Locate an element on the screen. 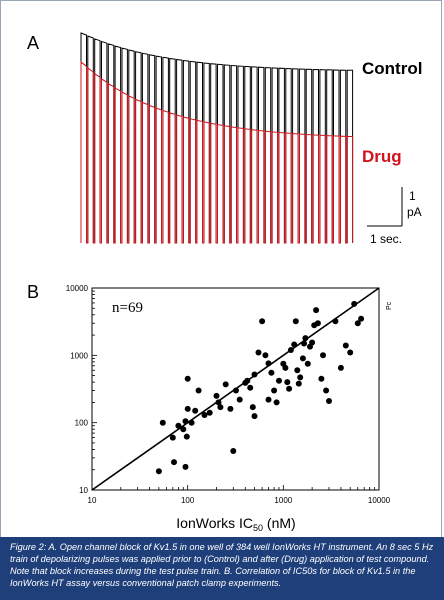 The width and height of the screenshot is (444, 600). scale-x-label: 1 sec. is located at coordinates (386, 239).